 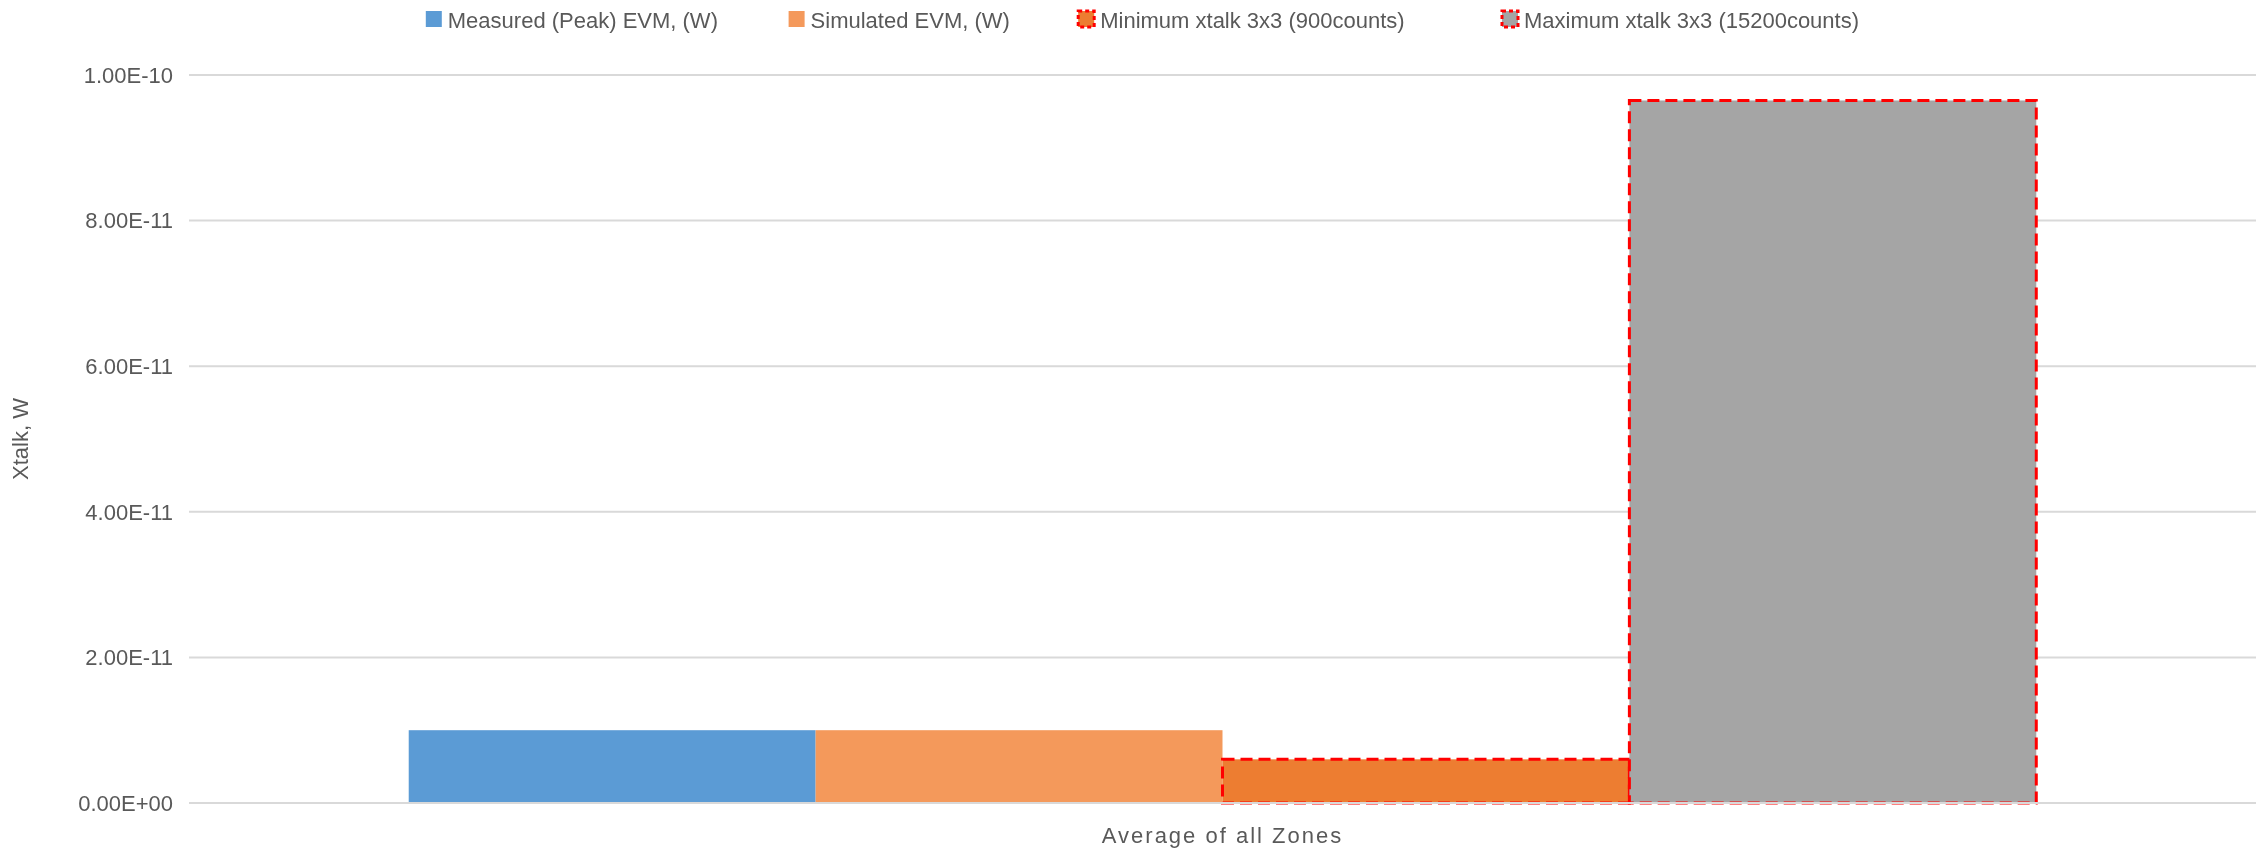 What do you see at coordinates (129, 512) in the screenshot?
I see `y-tick-label: 4.00E-11` at bounding box center [129, 512].